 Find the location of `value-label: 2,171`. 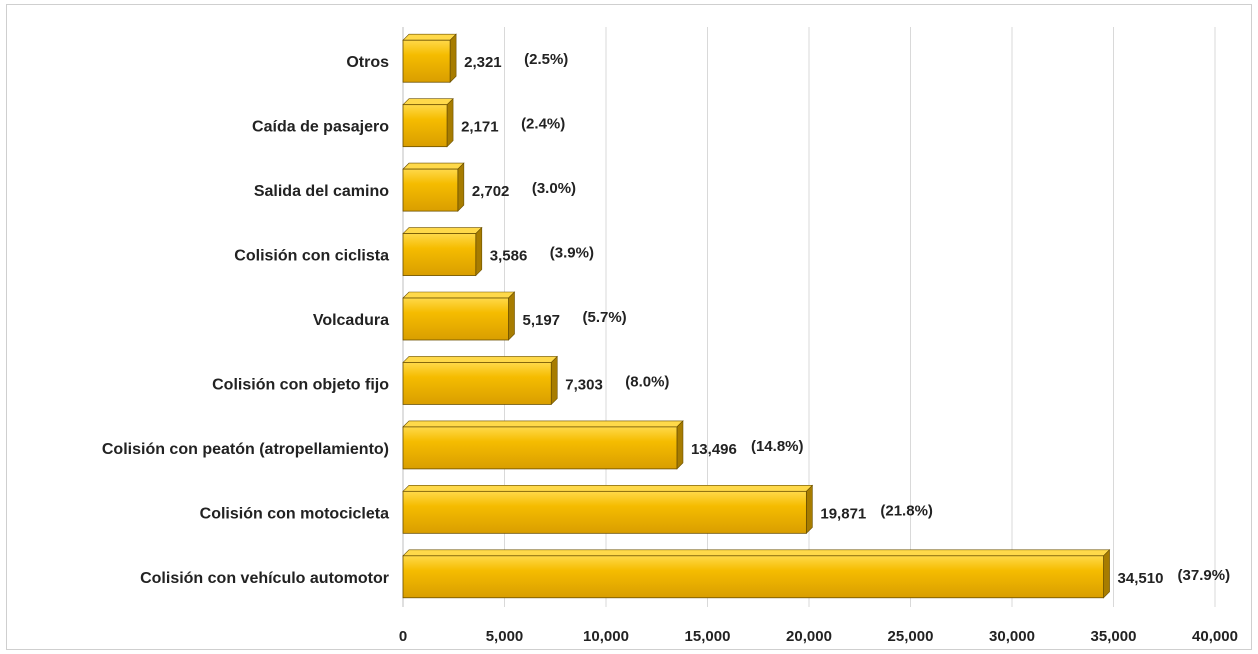

value-label: 2,171 is located at coordinates (480, 127).